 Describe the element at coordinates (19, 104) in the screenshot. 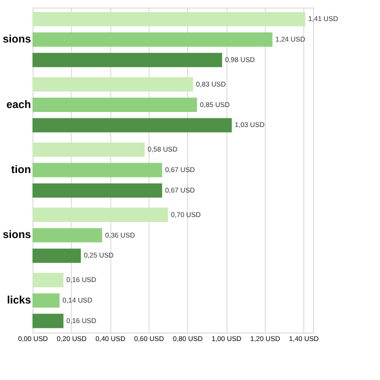

I see `y-tick-label: each` at that location.